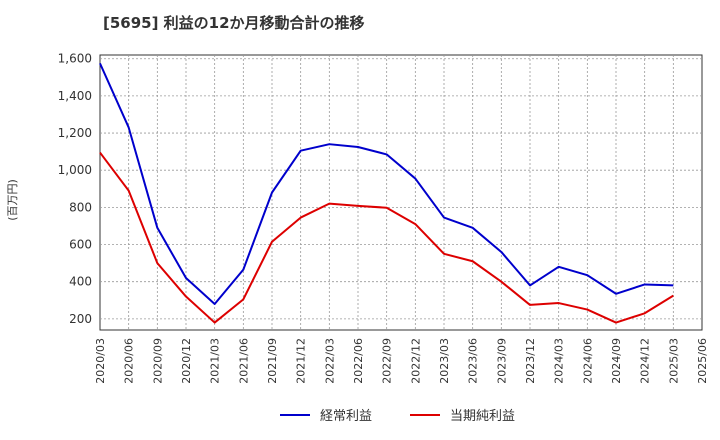 This screenshot has height=440, width=720. I want to click on y-tick-label: 1,600, so click(75, 59).